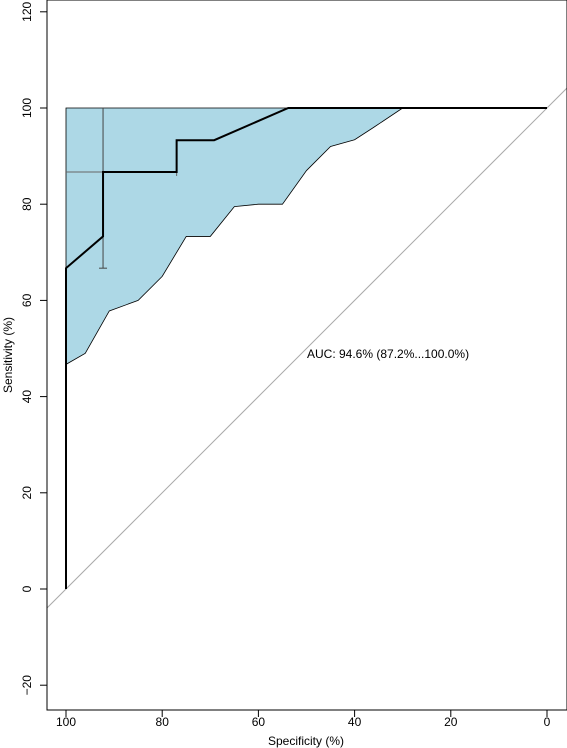 Image resolution: width=567 pixels, height=748 pixels. I want to click on x-tick-label: 100, so click(66, 722).